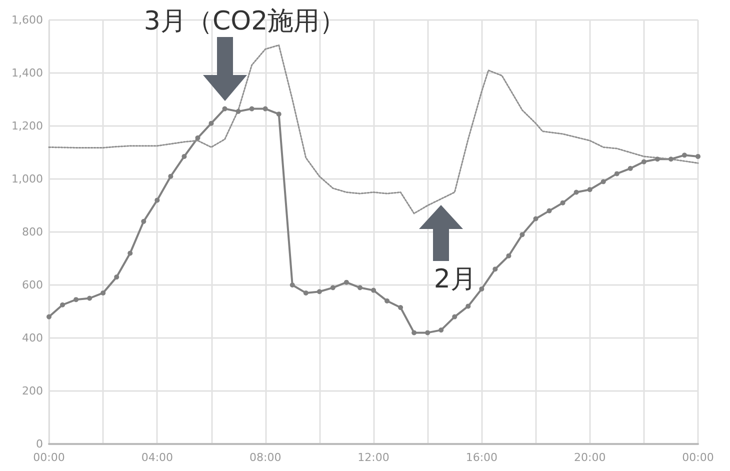 The width and height of the screenshot is (730, 471). I want to click on annotation: 2月, so click(455, 279).